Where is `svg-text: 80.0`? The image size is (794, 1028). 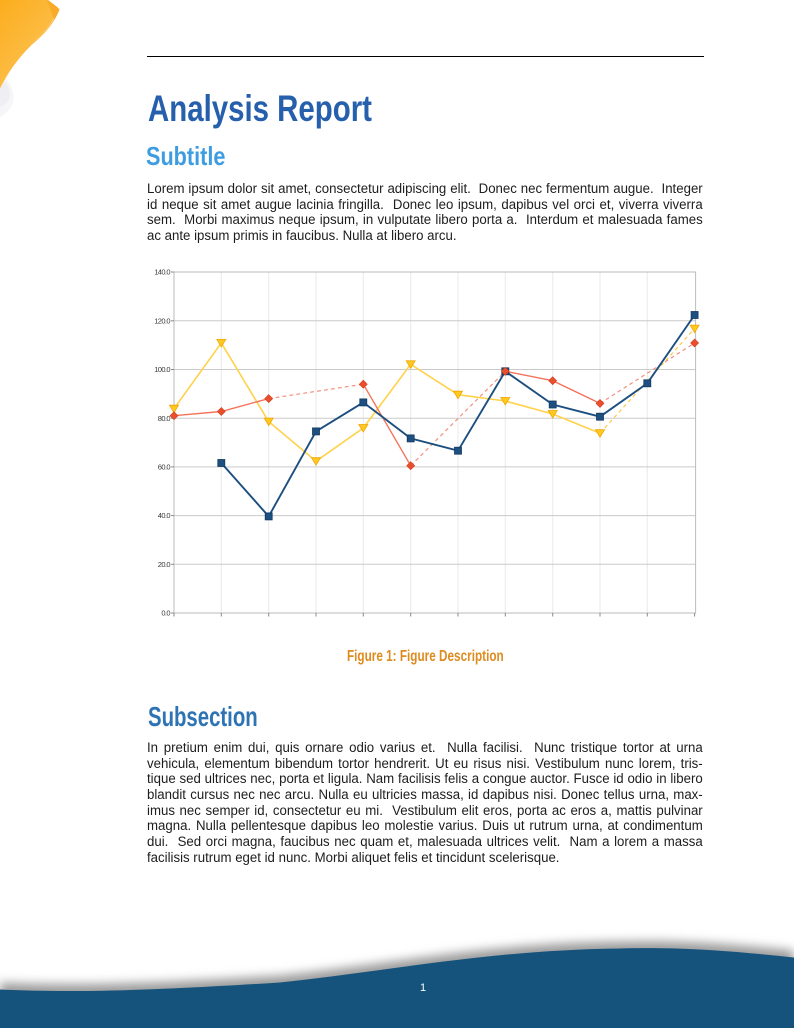
svg-text: 80.0 is located at coordinates (164, 418).